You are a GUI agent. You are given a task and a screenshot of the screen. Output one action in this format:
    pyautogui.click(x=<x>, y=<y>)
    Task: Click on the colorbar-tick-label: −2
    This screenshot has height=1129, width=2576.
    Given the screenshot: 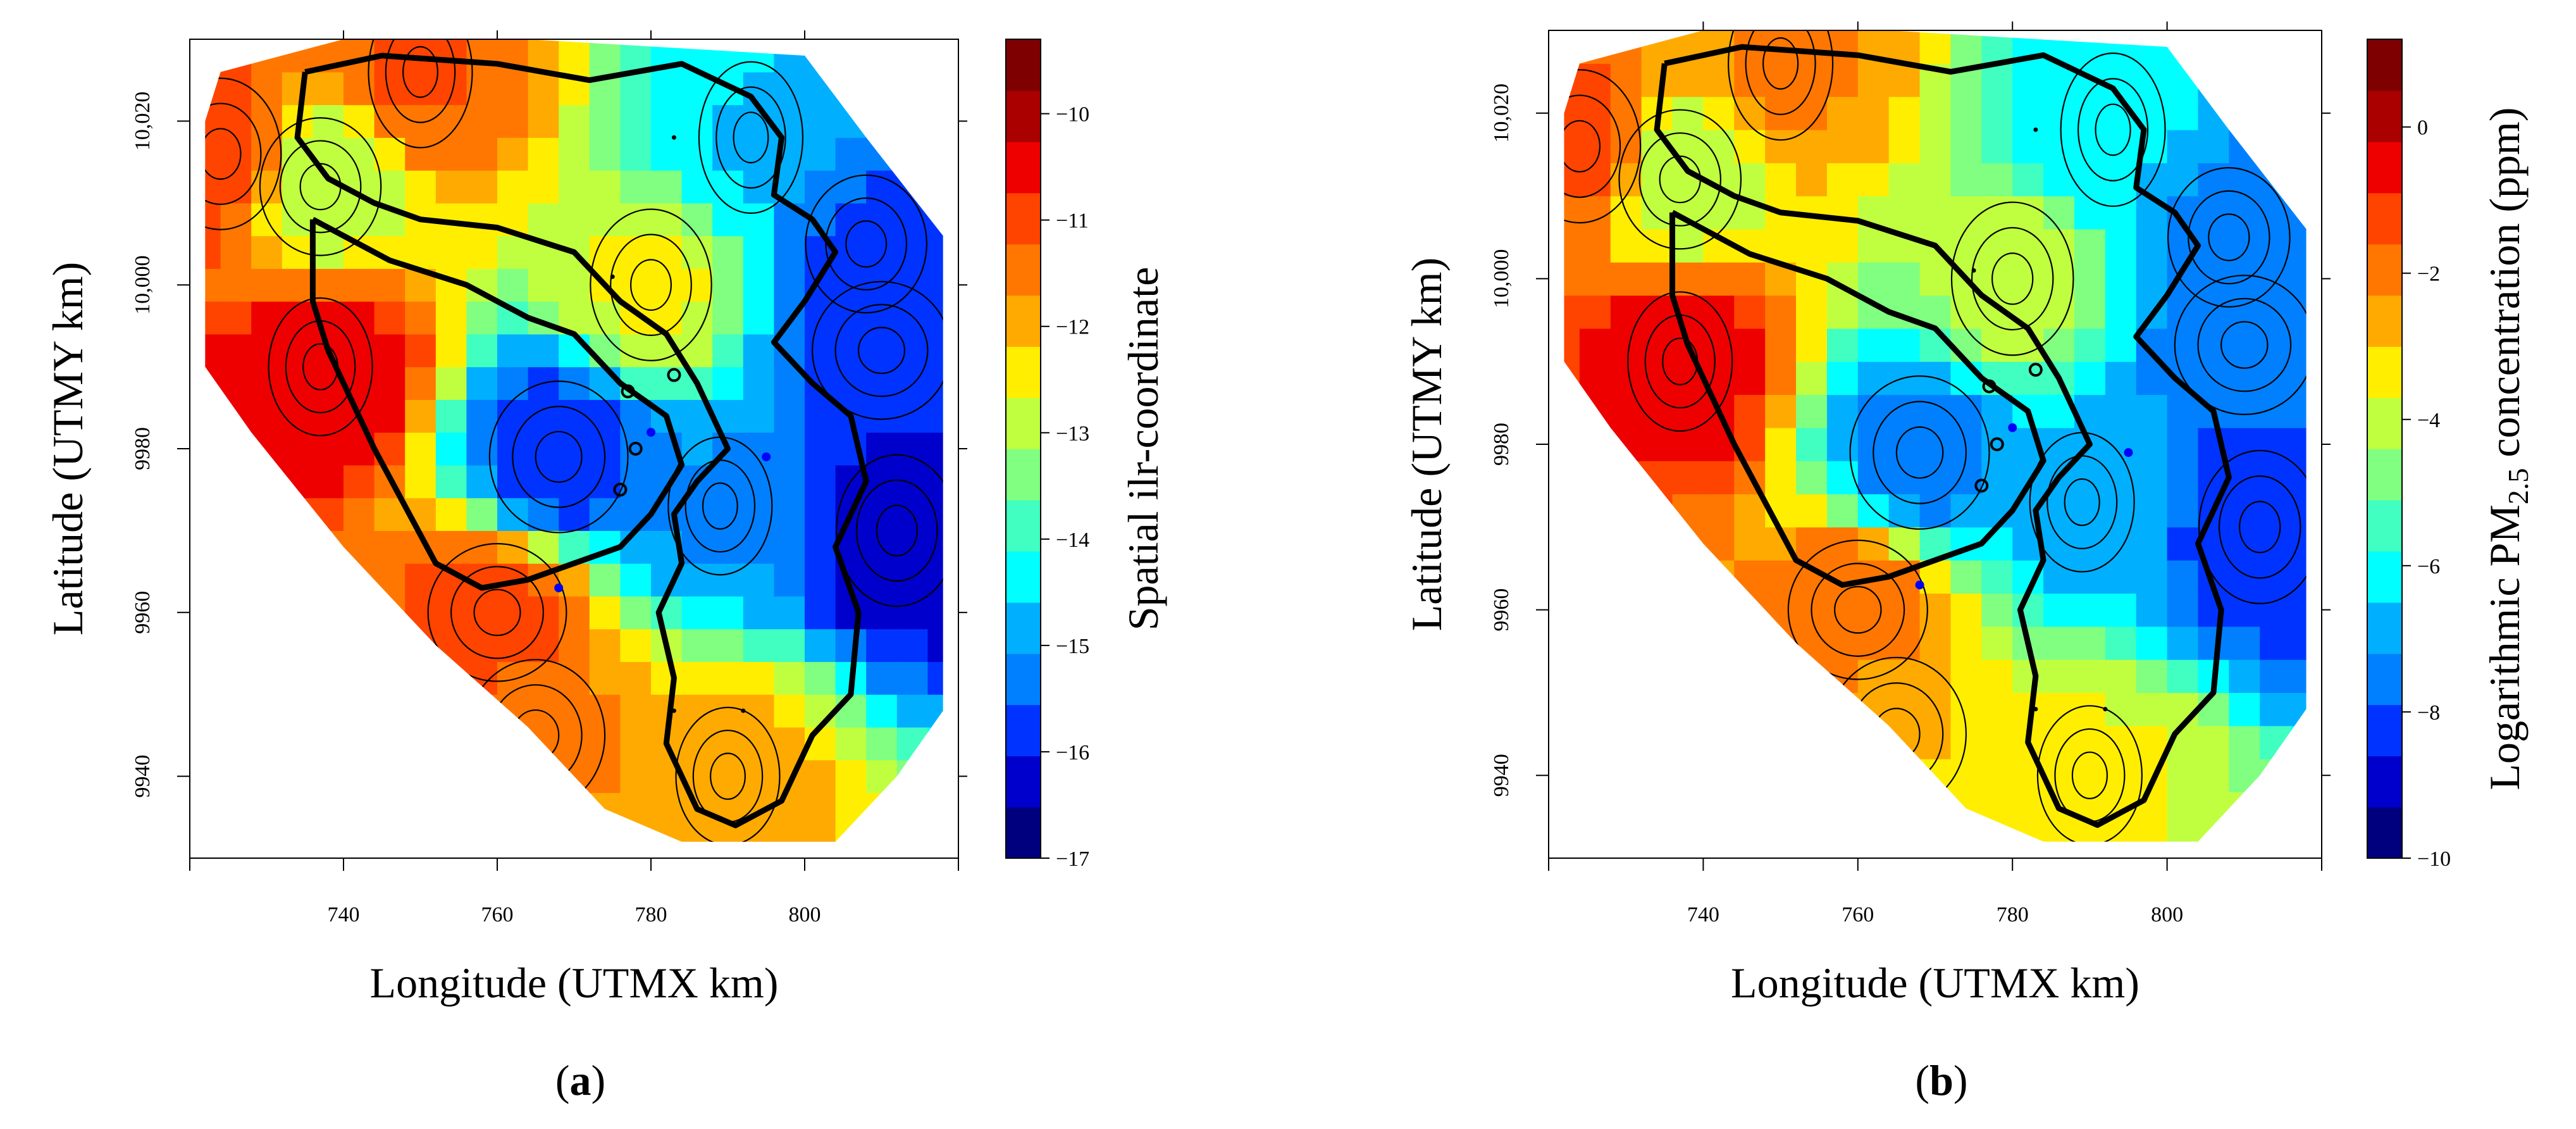 What is the action you would take?
    pyautogui.click(x=2428, y=274)
    